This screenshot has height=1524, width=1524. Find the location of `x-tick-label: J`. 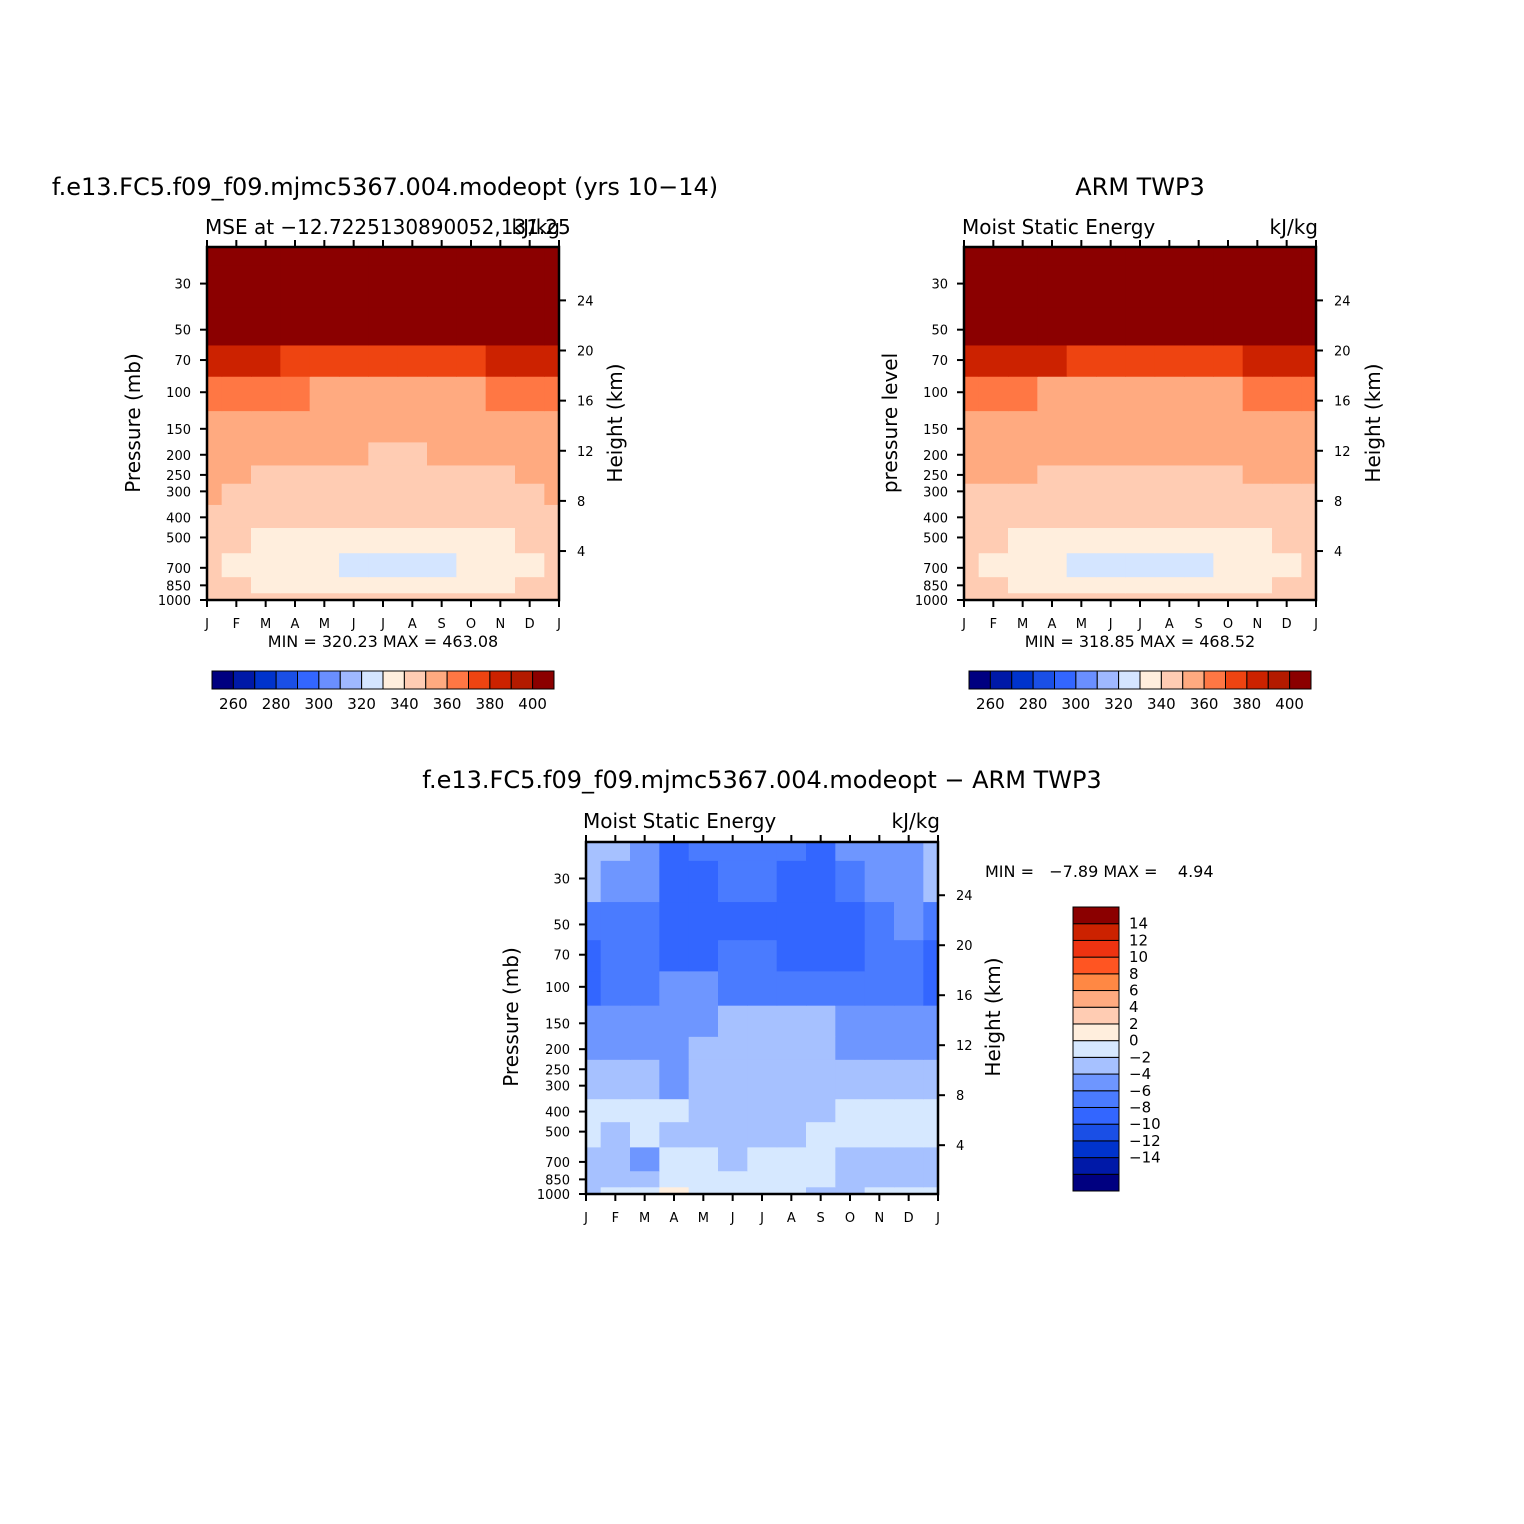

x-tick-label: J is located at coordinates (1110, 624).